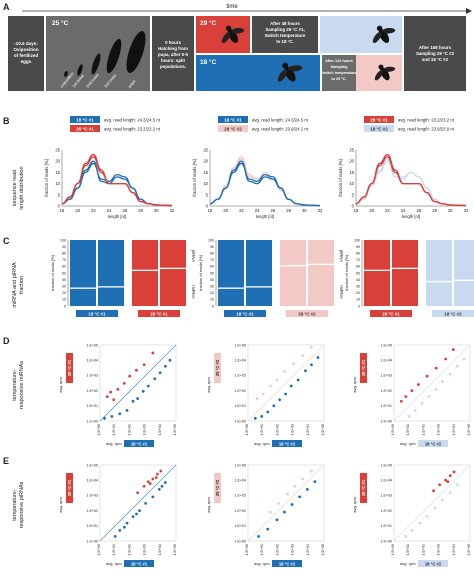 The image size is (474, 582). What do you see at coordinates (341, 291) in the screenshot?
I see `mirna-label: miRNA` at bounding box center [341, 291].